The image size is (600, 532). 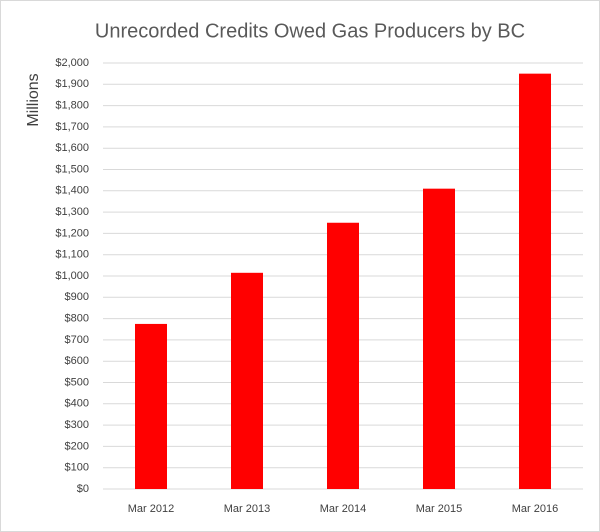 I want to click on x-tick-label: Mar 2015, so click(x=439, y=509).